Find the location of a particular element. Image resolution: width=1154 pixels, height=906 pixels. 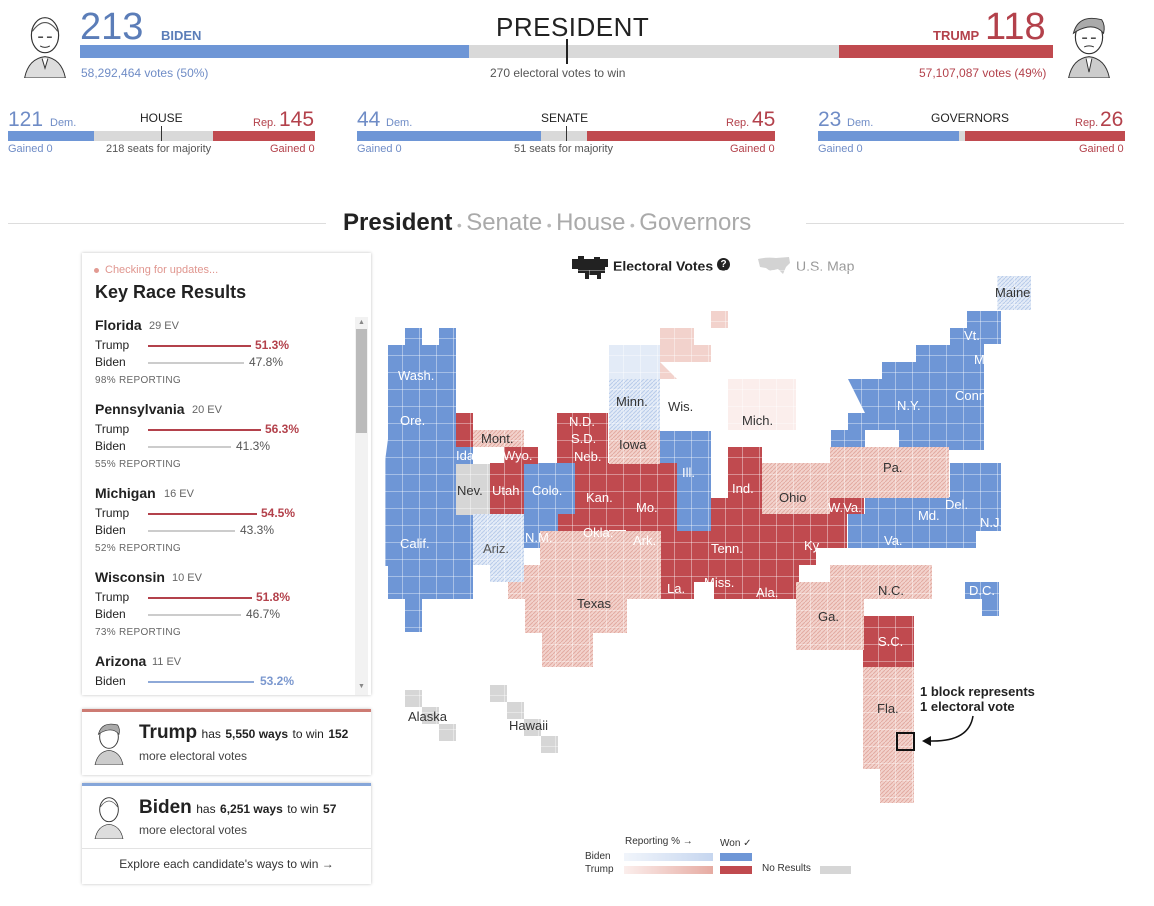

tab-governors: Governors is located at coordinates (695, 222).